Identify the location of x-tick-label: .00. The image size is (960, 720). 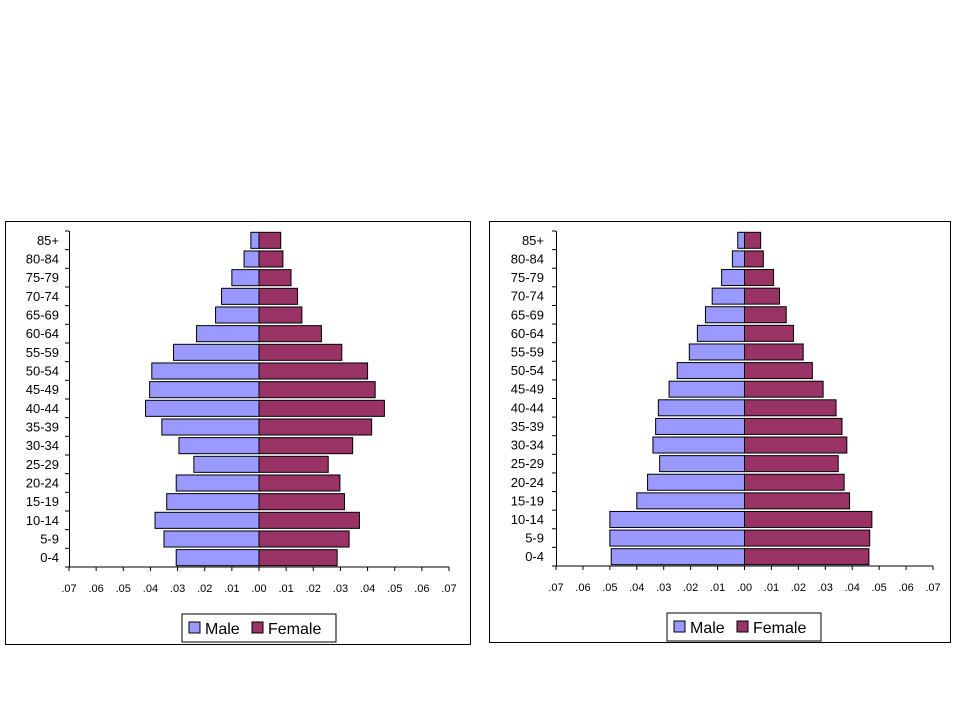
(258, 589).